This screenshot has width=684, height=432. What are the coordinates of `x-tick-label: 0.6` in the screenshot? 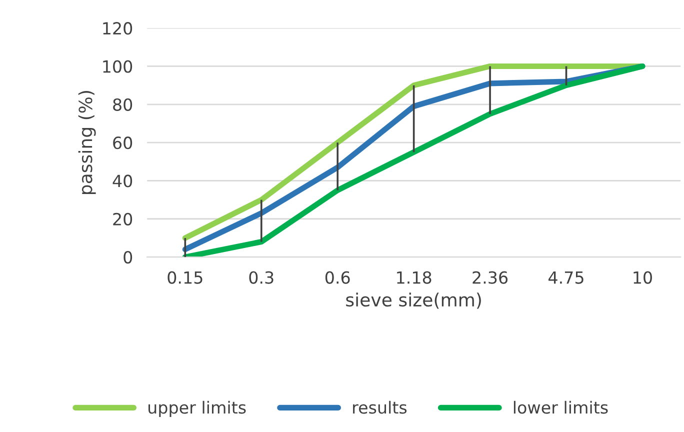 It's located at (337, 277).